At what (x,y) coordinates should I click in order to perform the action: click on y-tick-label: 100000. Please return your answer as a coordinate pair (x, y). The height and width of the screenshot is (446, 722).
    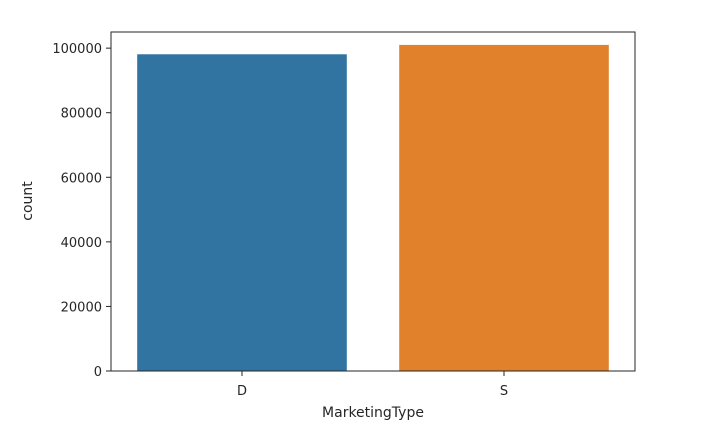
    Looking at the image, I should click on (77, 49).